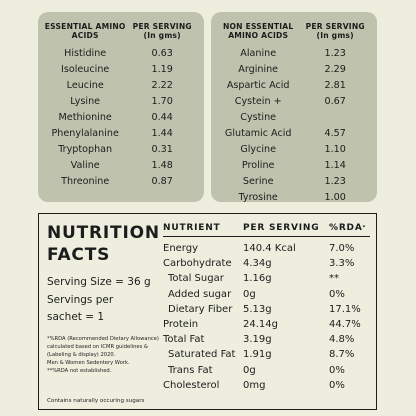 This screenshot has width=416, height=416. I want to click on nutrient-name: Dietary Fiber, so click(200, 309).